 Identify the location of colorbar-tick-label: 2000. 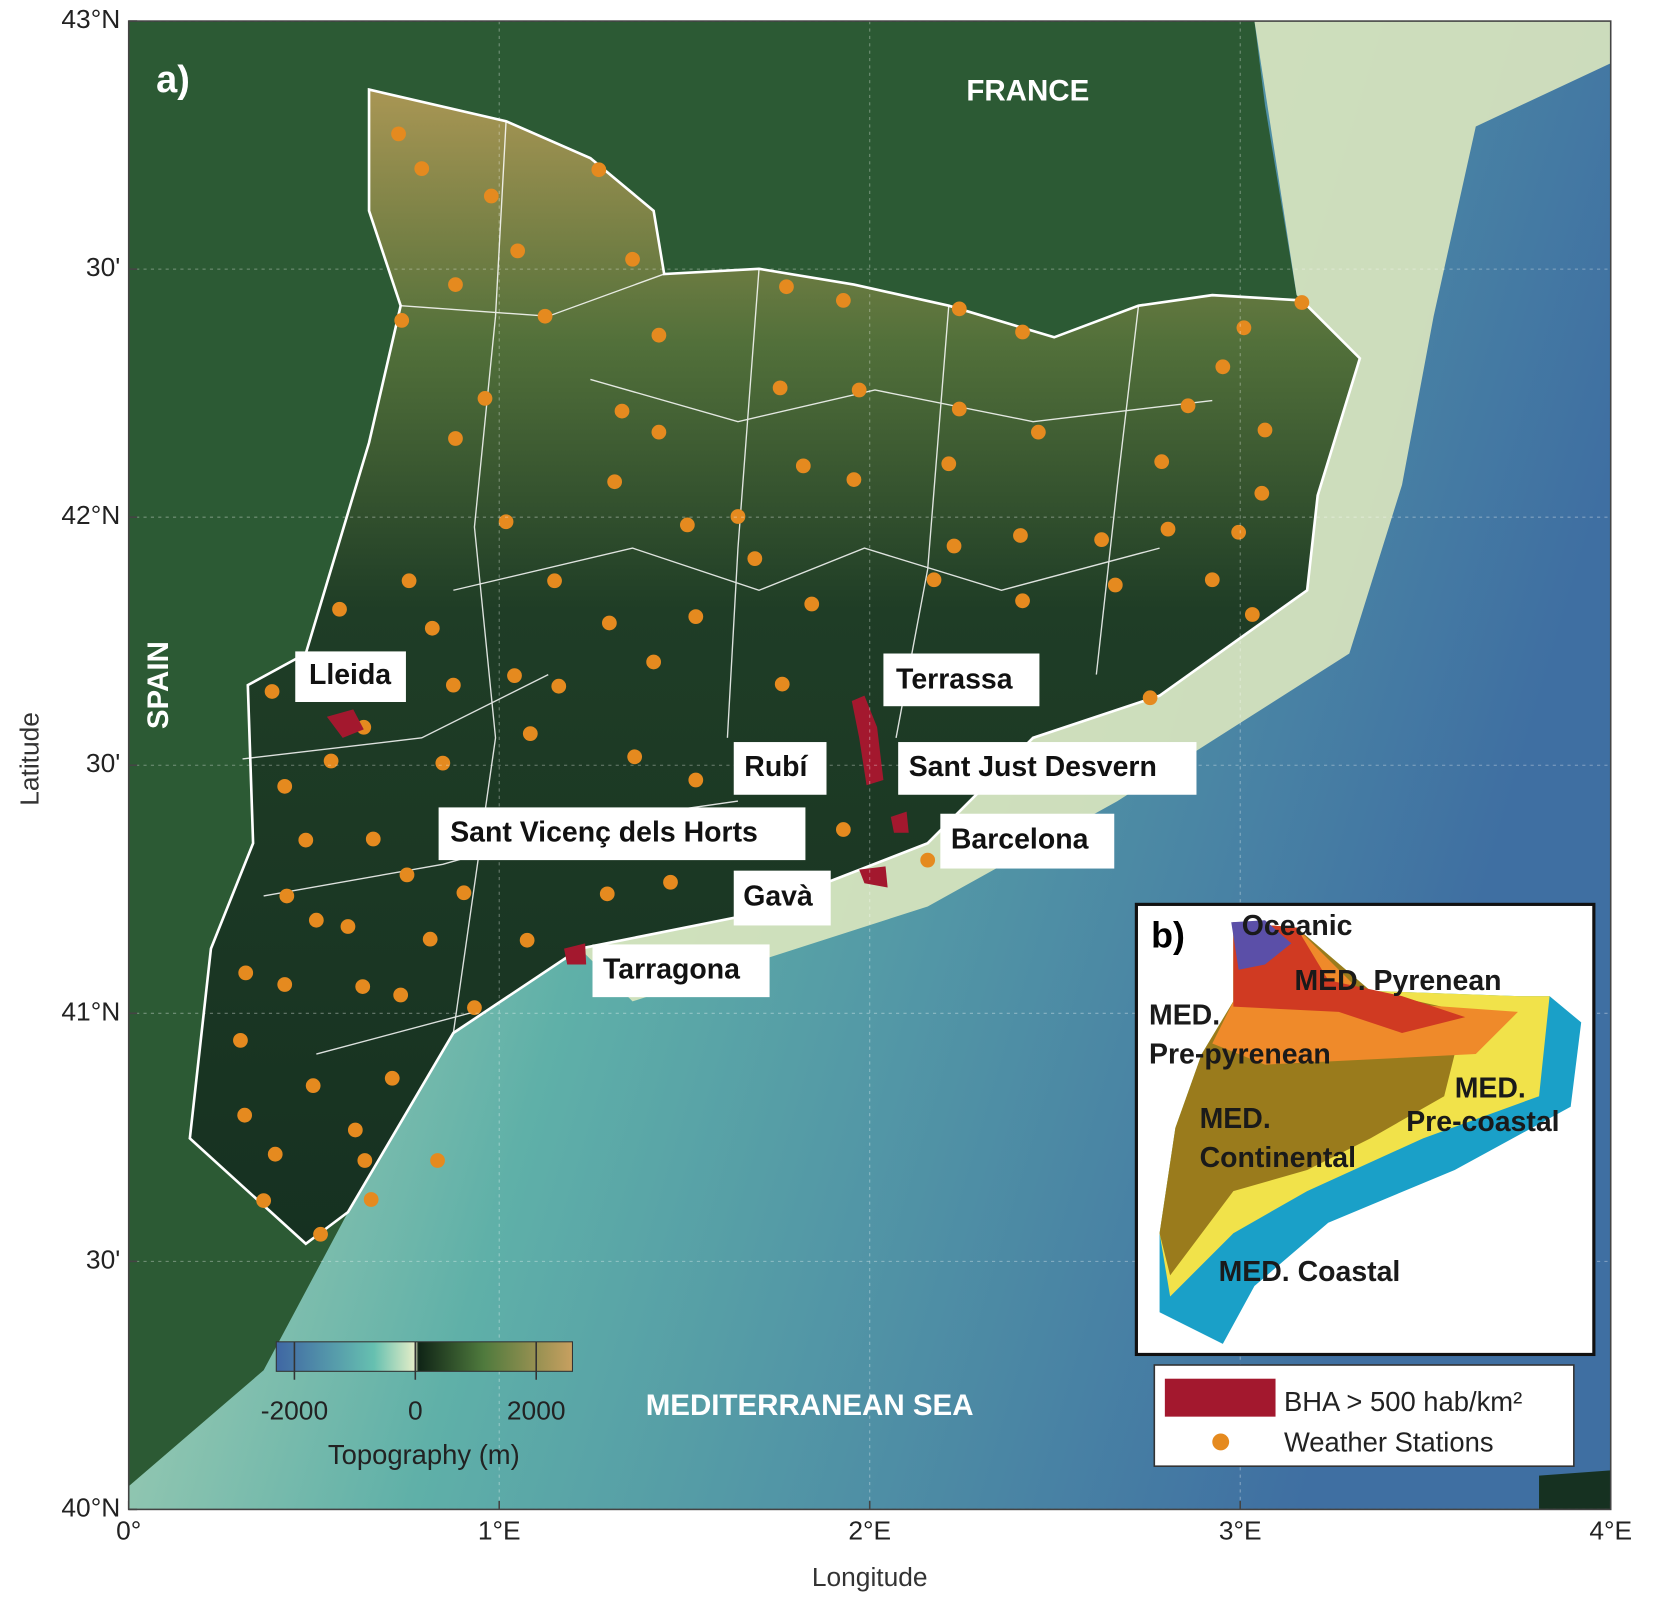
(536, 1410).